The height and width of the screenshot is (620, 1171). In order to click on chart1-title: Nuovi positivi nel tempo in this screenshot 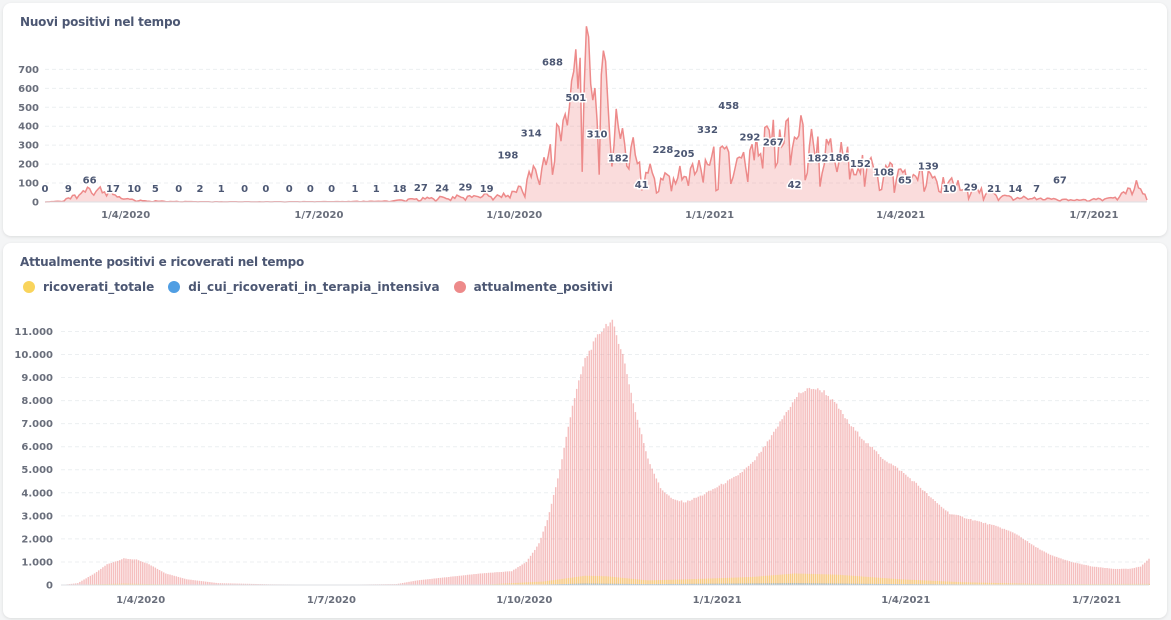, I will do `click(100, 22)`.